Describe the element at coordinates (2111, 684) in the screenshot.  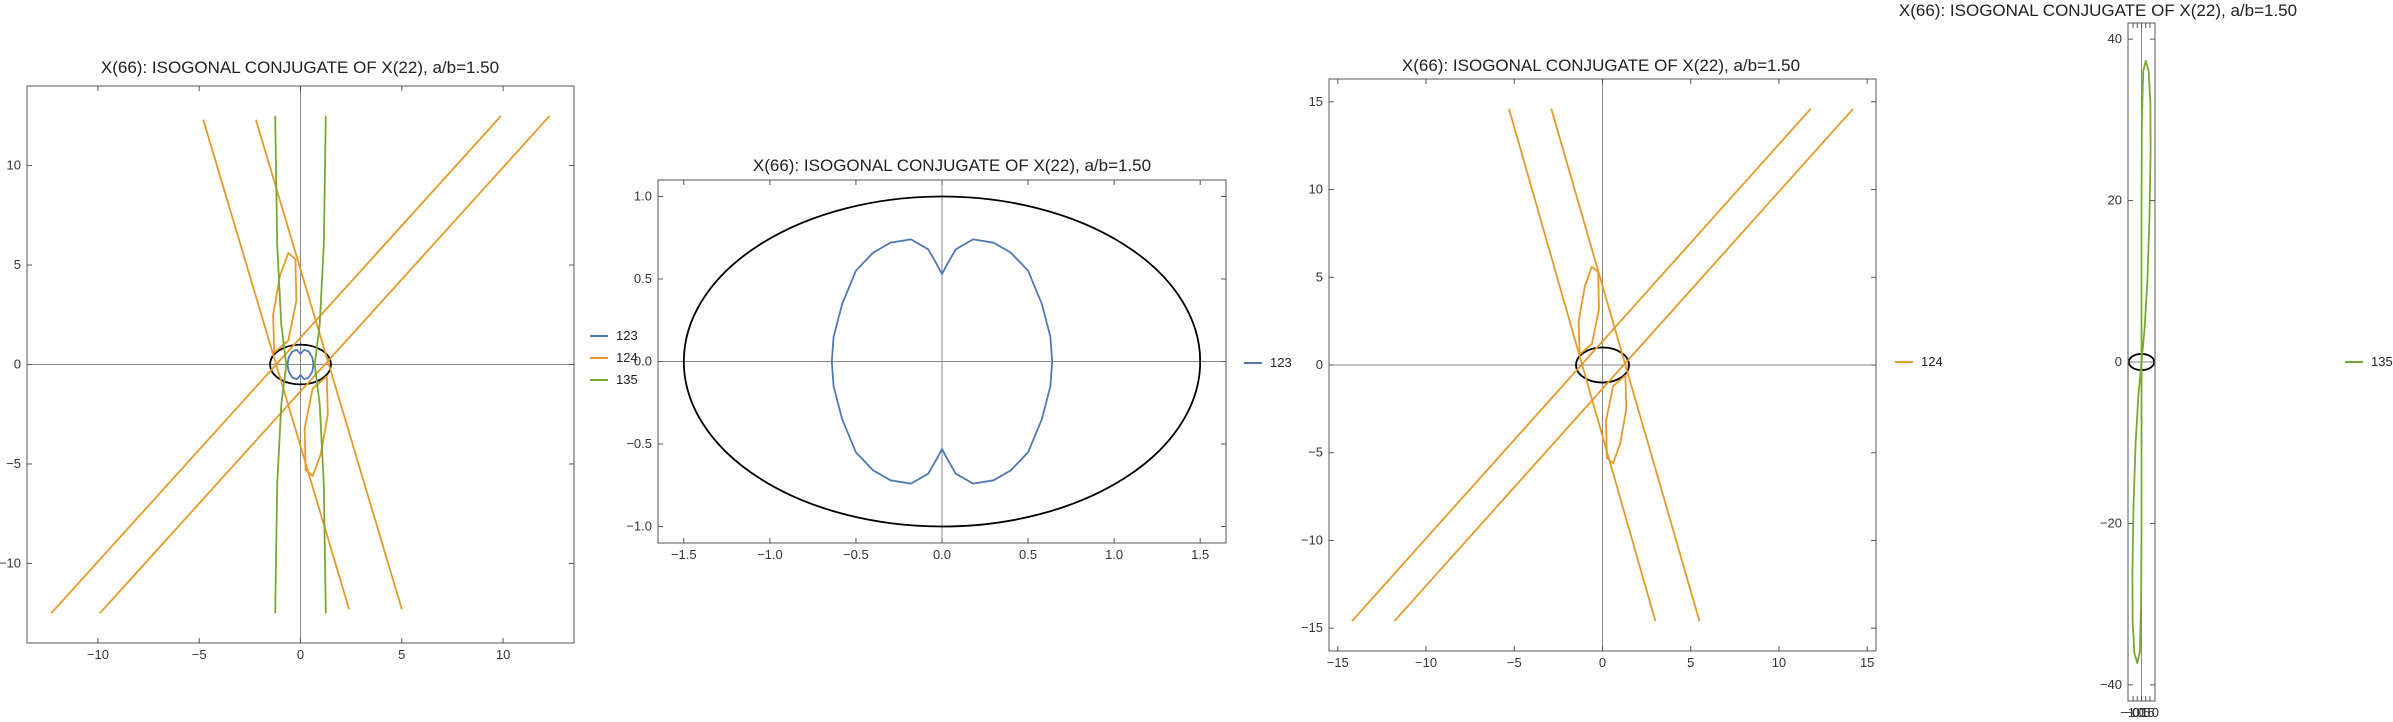
I see `y-tick-label: −40` at that location.